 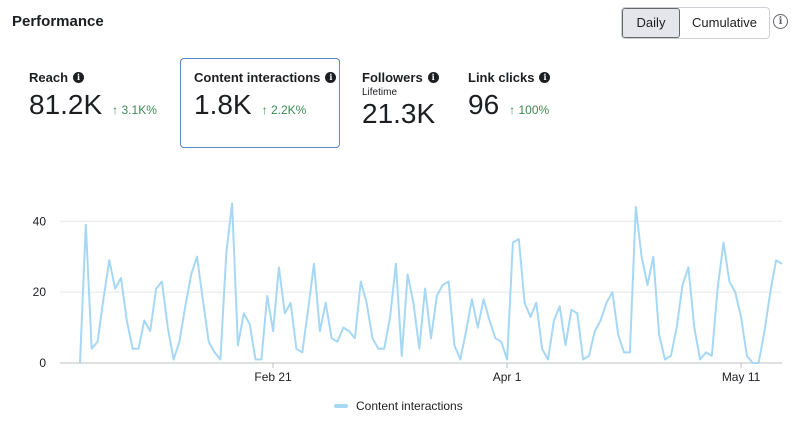 I want to click on metric-value: 96, so click(x=484, y=104).